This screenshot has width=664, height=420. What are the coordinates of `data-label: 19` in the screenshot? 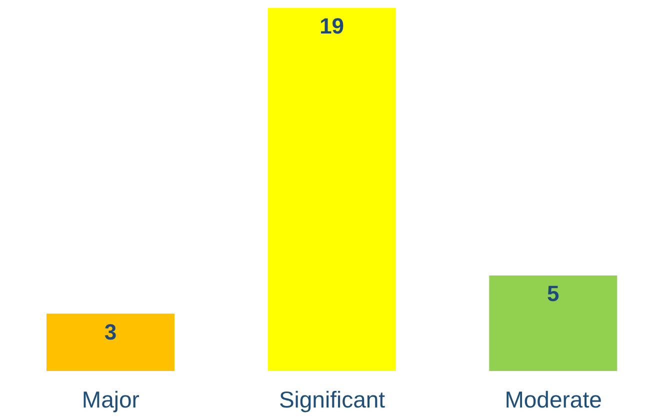 It's located at (332, 26).